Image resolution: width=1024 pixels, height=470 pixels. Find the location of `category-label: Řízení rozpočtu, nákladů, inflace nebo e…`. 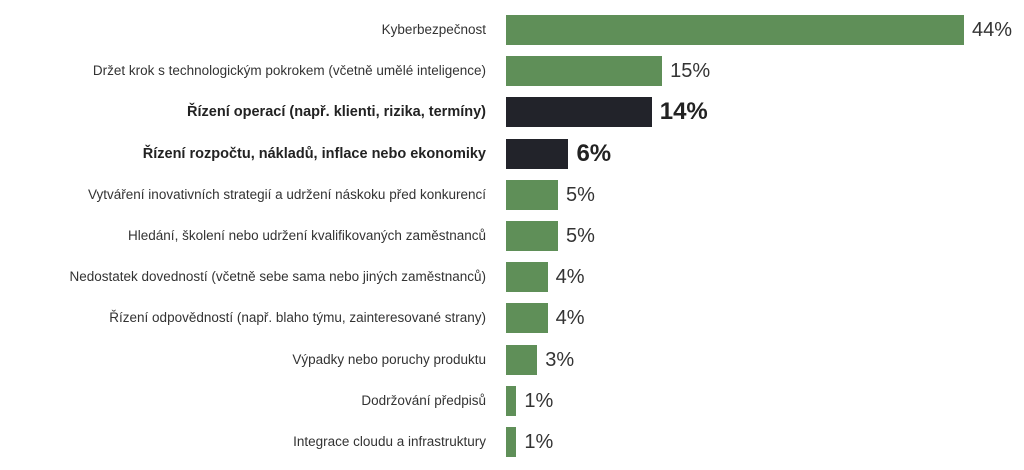

category-label: Řízení rozpočtu, nákladů, inflace nebo e… is located at coordinates (314, 153).